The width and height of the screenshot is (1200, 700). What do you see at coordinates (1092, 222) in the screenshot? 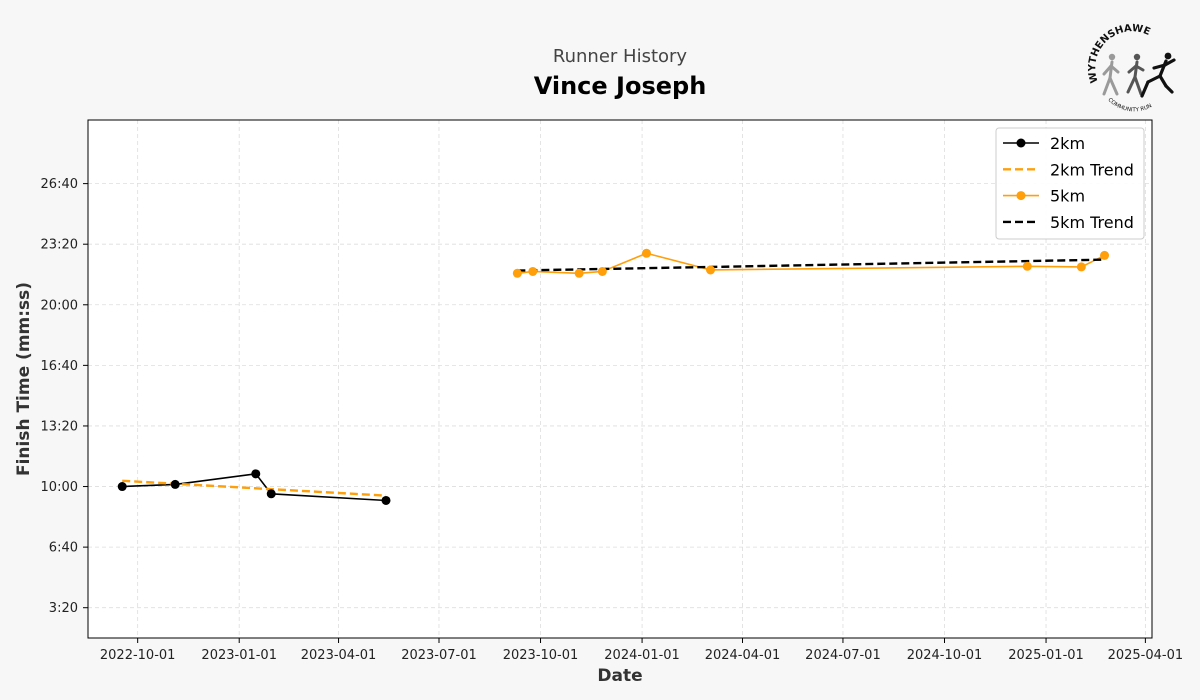
I see `legend-label-5km-trend: 5km Trend` at bounding box center [1092, 222].